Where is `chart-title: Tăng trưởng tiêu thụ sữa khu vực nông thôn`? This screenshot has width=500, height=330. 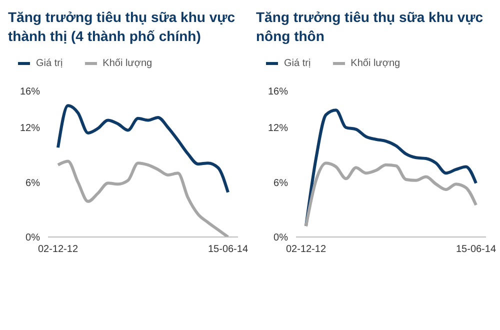 chart-title: Tăng trưởng tiêu thụ sữa khu vực nông thôn is located at coordinates (370, 27).